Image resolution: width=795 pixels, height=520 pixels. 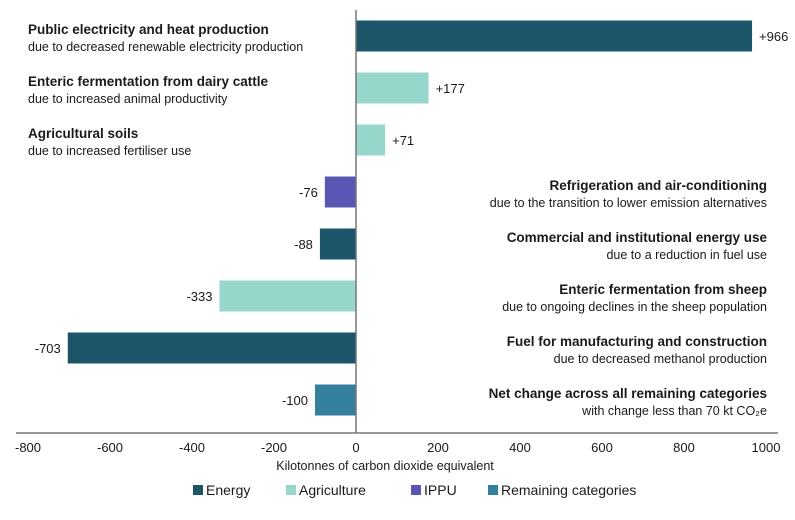 I want to click on data-label: +966, so click(x=773, y=36).